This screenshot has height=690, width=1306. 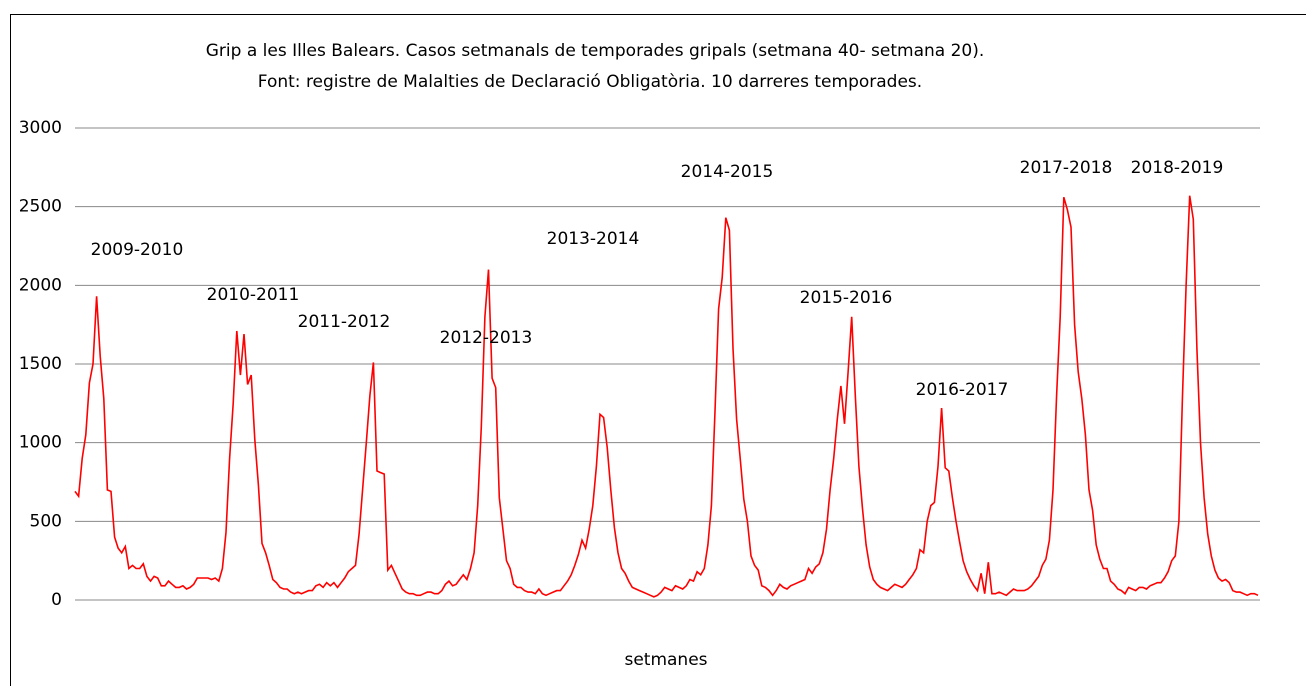 What do you see at coordinates (1066, 168) in the screenshot?
I see `season-label: 2017-2018` at bounding box center [1066, 168].